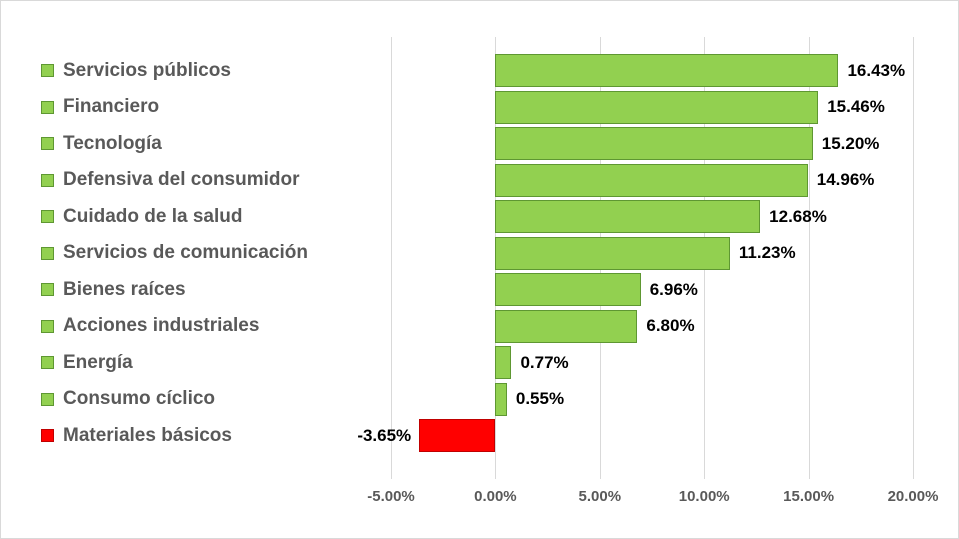  I want to click on value-label: 15.46%, so click(856, 106).